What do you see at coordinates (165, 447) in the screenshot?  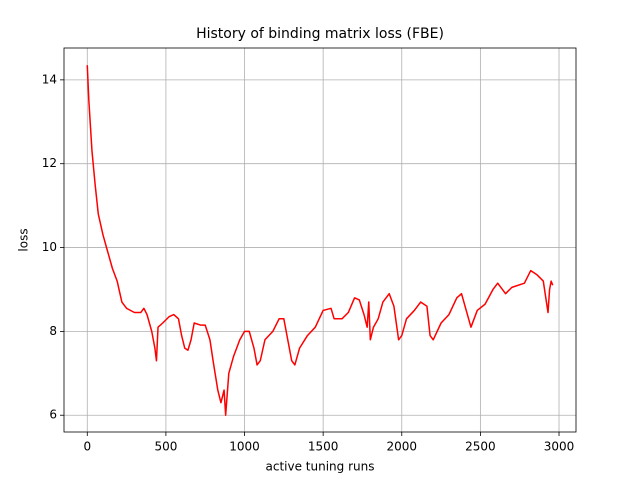 I see `x-tick-label: 500` at bounding box center [165, 447].